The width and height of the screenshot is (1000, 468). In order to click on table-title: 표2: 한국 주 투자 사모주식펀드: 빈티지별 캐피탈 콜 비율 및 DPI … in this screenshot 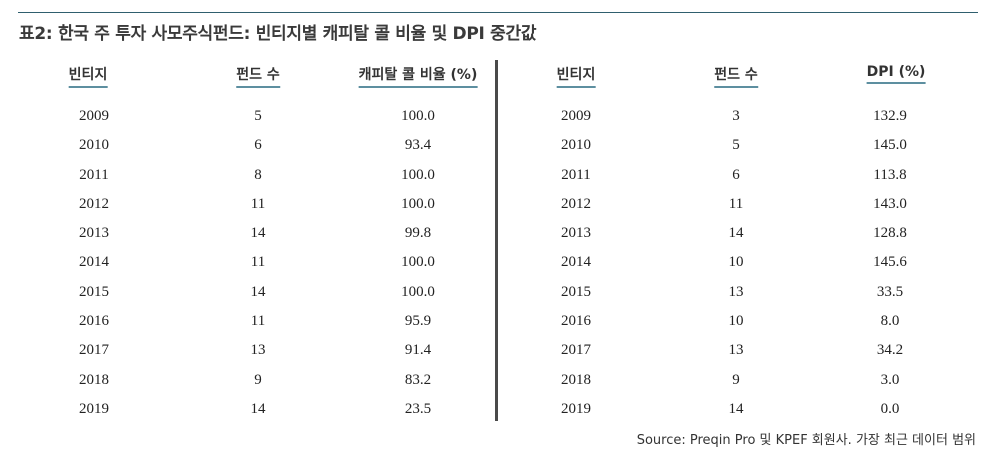, I will do `click(278, 34)`.